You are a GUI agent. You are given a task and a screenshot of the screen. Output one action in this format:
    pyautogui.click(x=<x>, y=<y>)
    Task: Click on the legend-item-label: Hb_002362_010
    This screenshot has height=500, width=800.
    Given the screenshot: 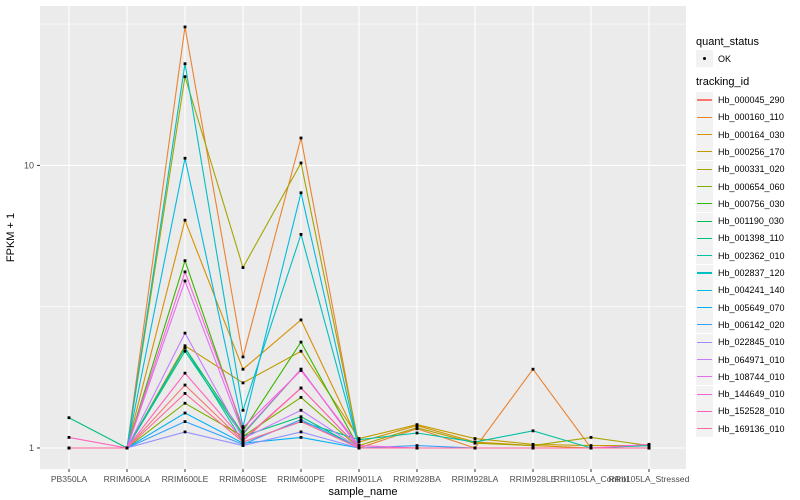 What is the action you would take?
    pyautogui.click(x=751, y=255)
    